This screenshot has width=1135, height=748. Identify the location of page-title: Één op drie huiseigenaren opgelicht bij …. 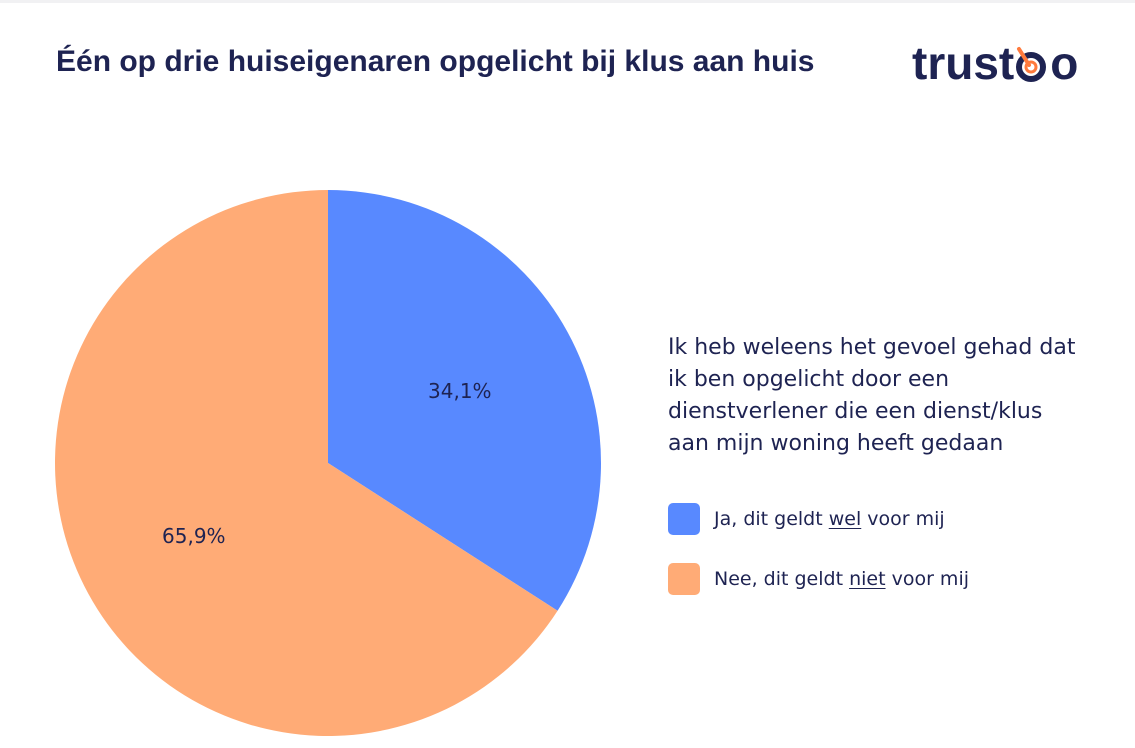
(435, 61).